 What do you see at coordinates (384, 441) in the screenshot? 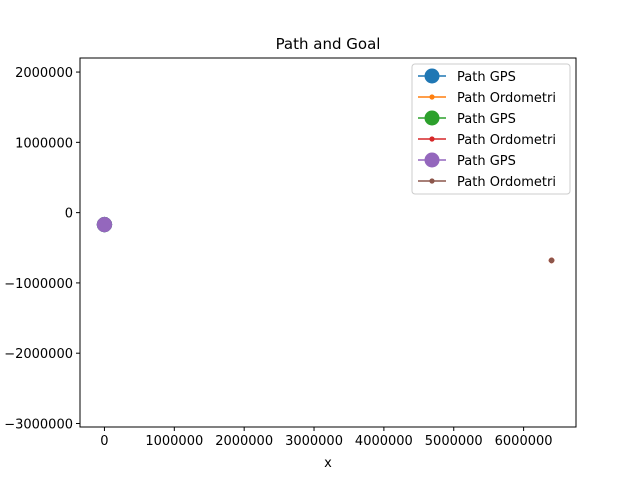
I see `x-tick-label: 4000000` at bounding box center [384, 441].